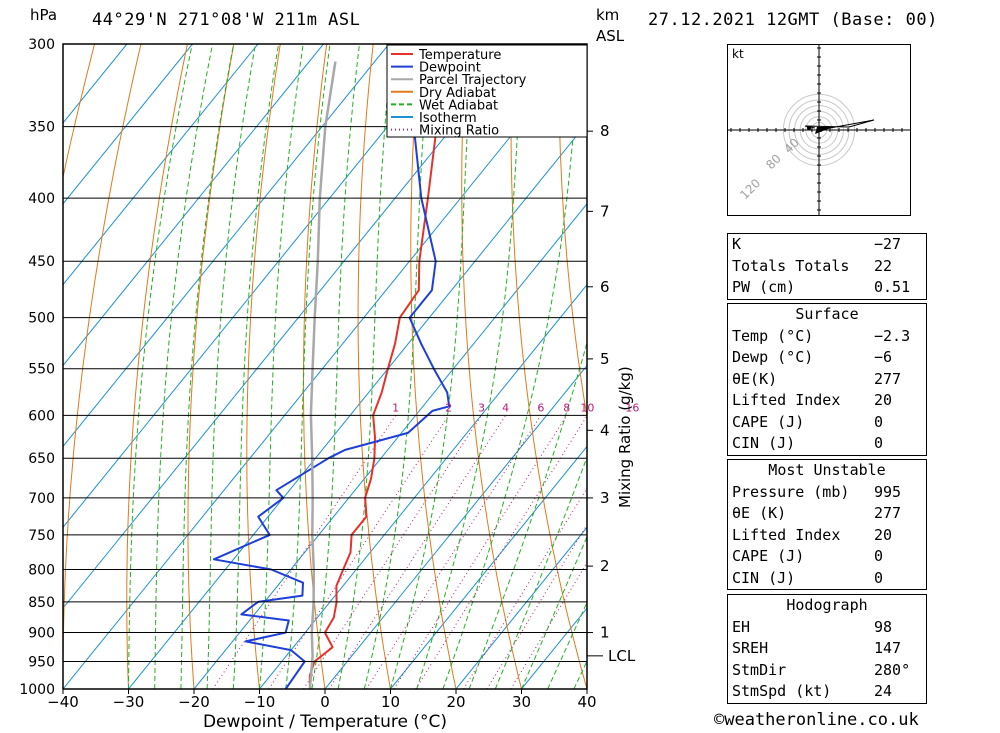  Describe the element at coordinates (892, 335) in the screenshot. I see `row-value: −2.3` at that location.